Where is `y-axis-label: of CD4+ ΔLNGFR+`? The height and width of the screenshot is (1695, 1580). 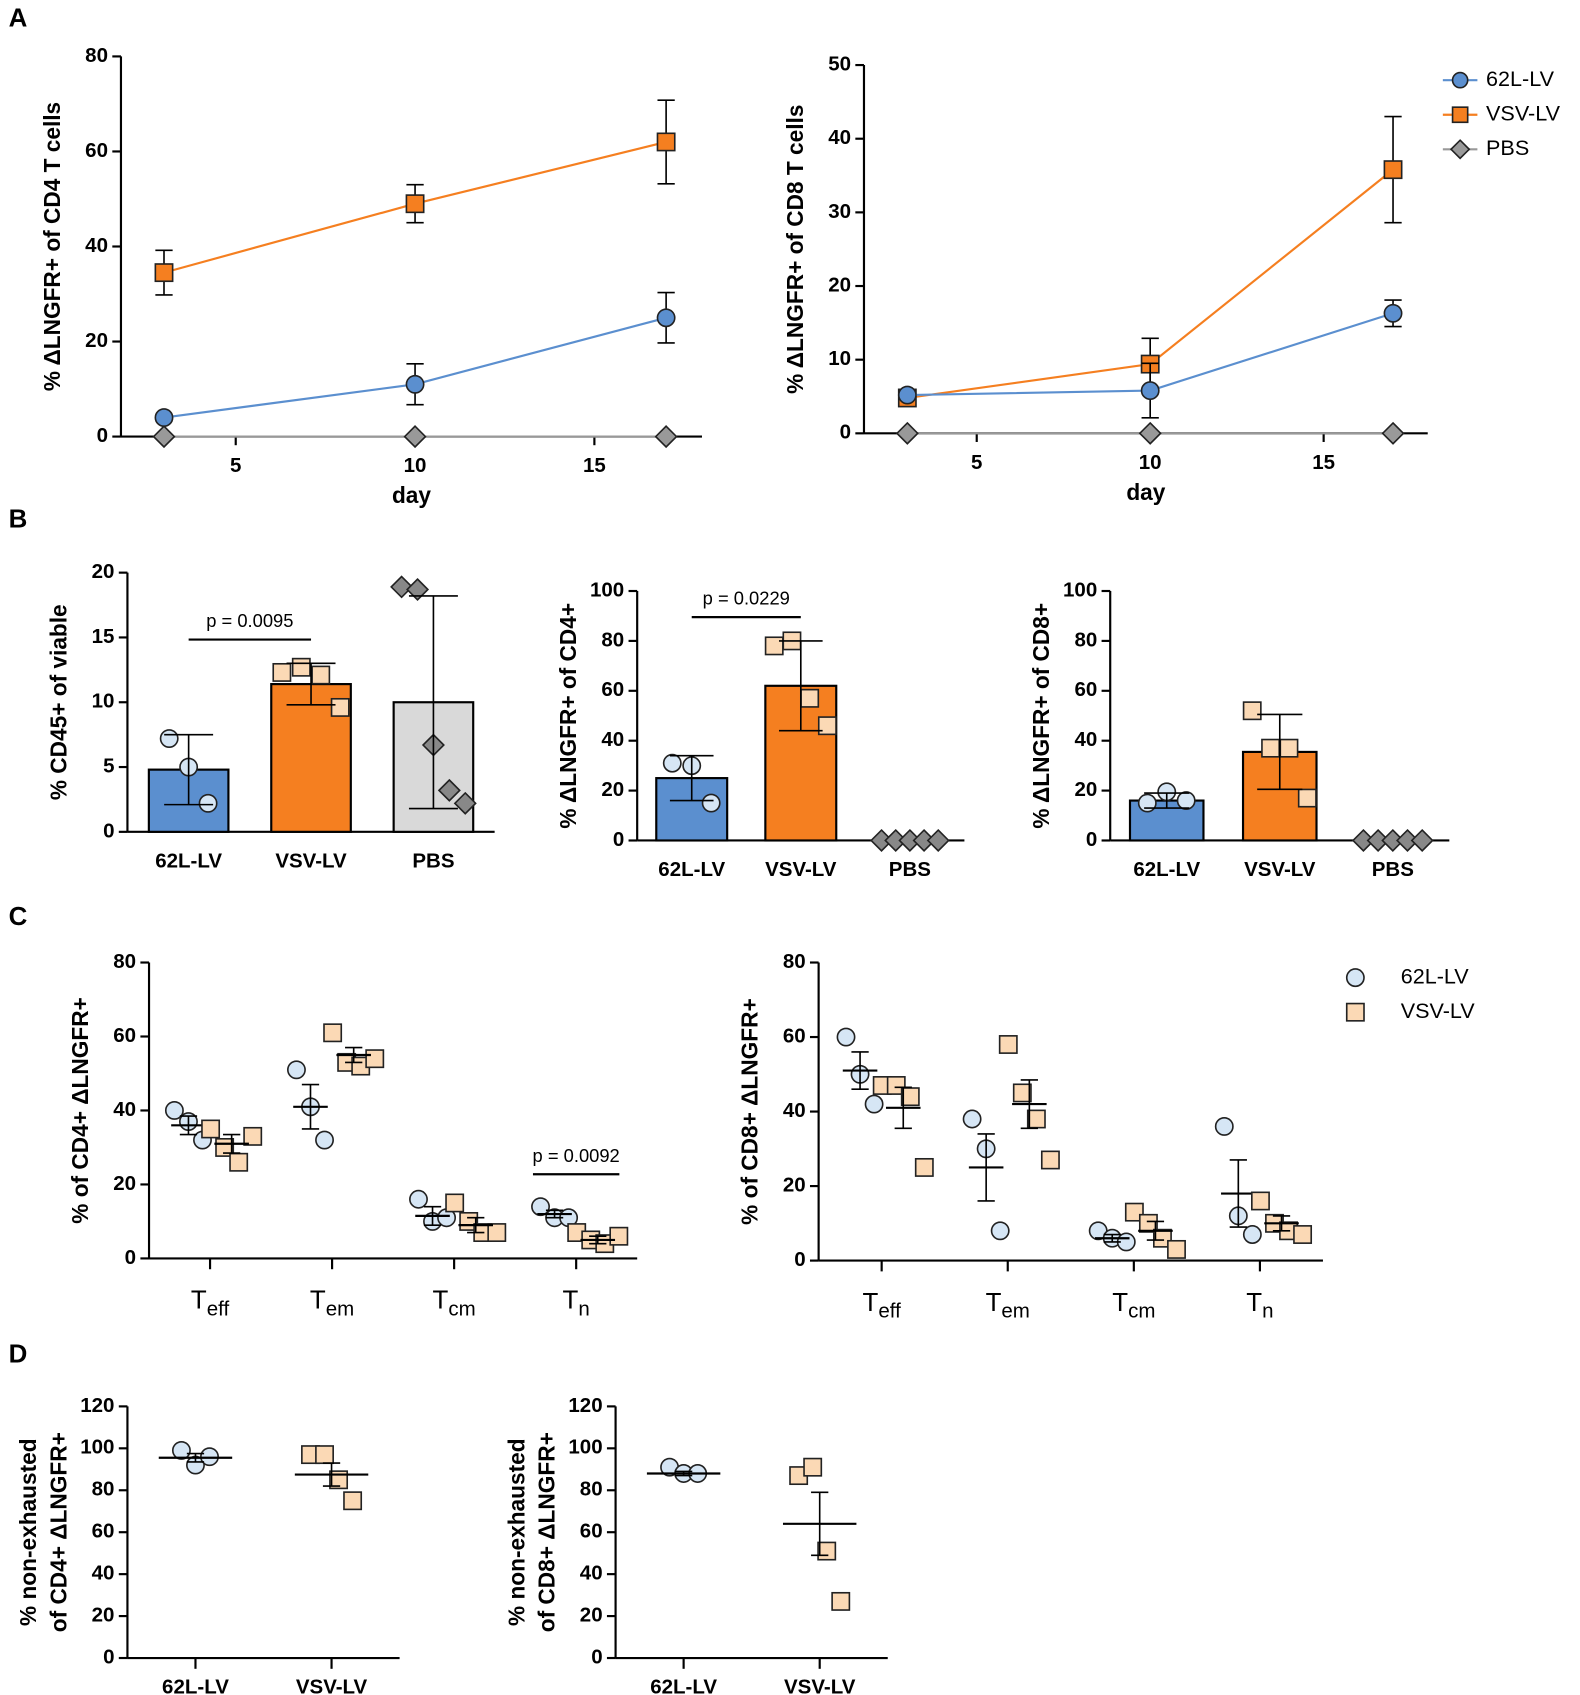
y-axis-label: of CD4+ ΔLNGFR+ is located at coordinates (58, 1532).